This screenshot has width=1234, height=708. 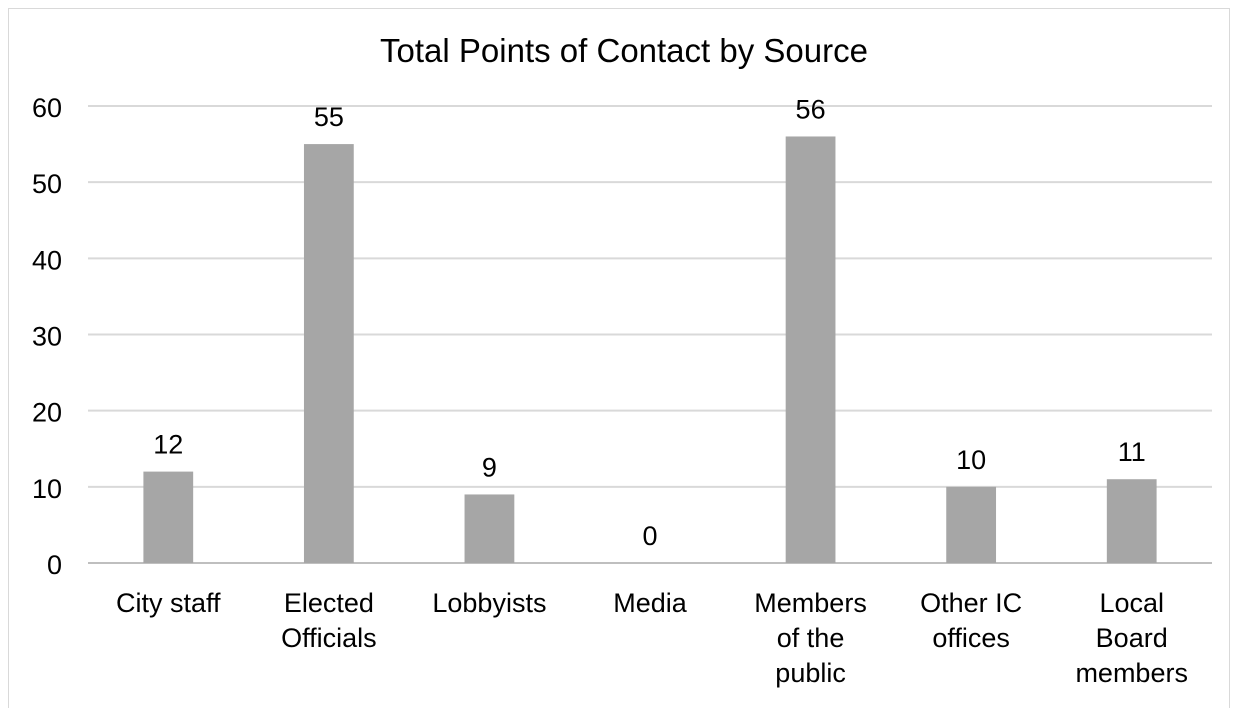 What do you see at coordinates (168, 445) in the screenshot?
I see `data-label: 12` at bounding box center [168, 445].